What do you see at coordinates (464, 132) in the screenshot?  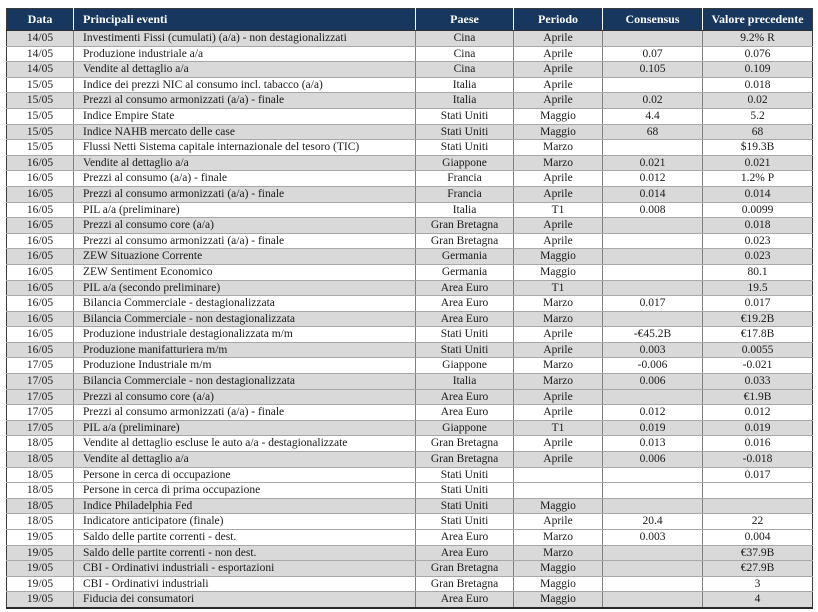 I see `cell-country: Stati Uniti` at bounding box center [464, 132].